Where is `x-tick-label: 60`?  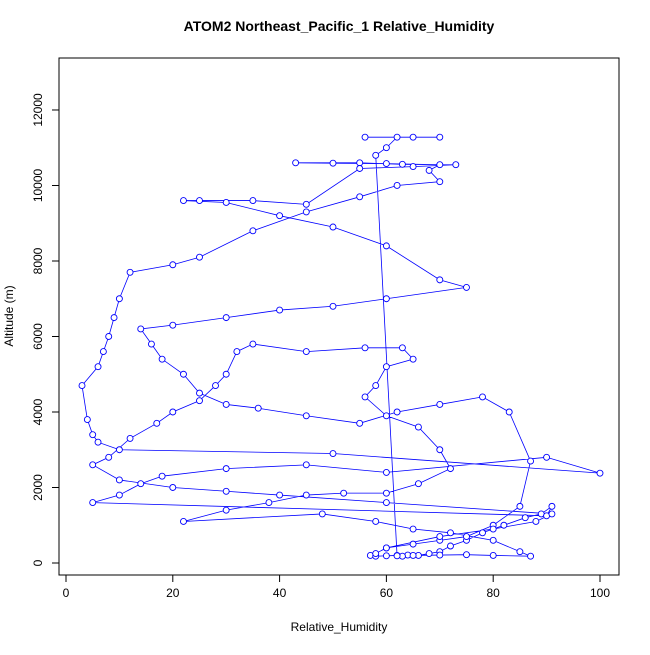 x-tick-label: 60 is located at coordinates (387, 593).